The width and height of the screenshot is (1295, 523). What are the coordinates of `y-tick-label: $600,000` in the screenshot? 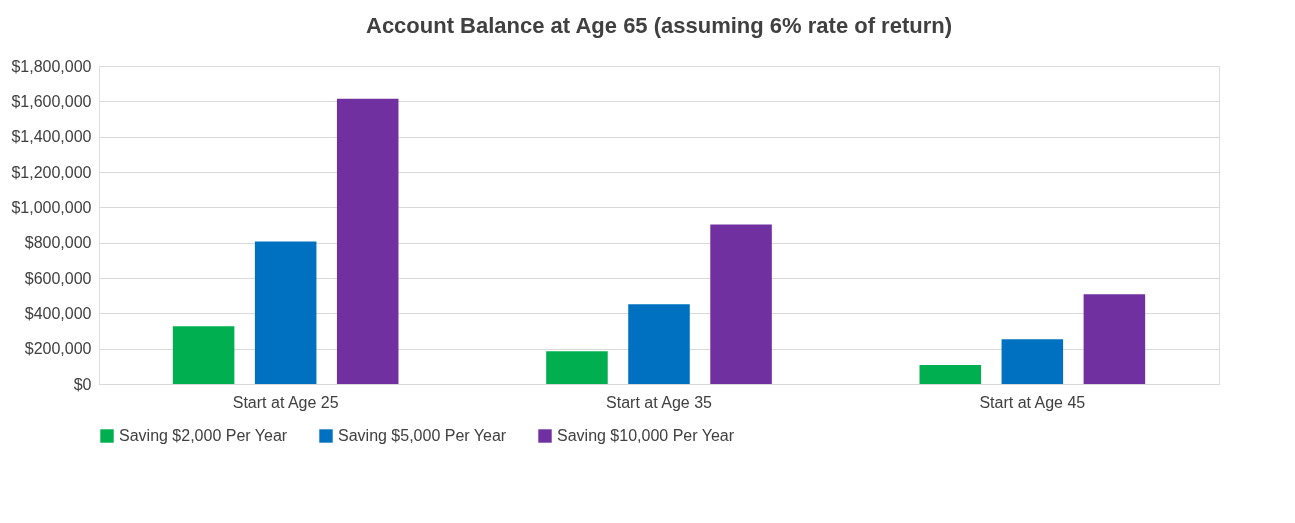 It's located at (58, 278).